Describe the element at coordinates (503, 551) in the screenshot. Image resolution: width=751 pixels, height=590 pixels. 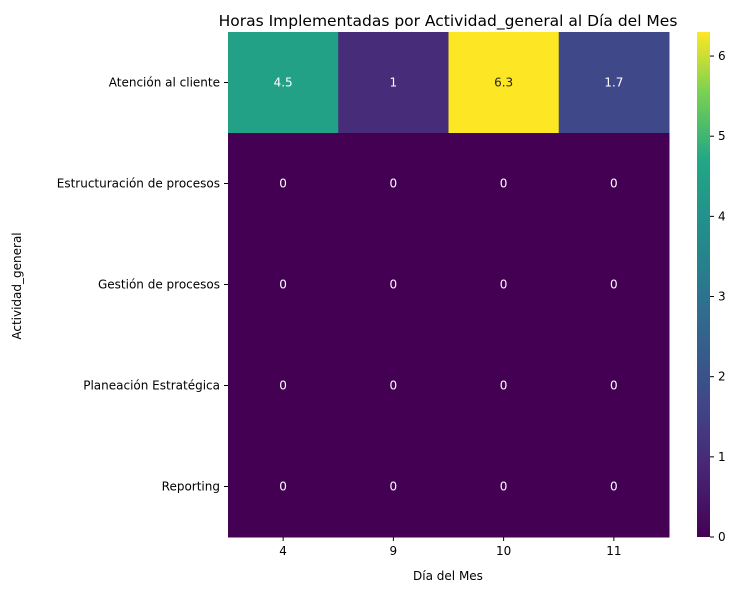
I see `x-tick-label: 10` at that location.